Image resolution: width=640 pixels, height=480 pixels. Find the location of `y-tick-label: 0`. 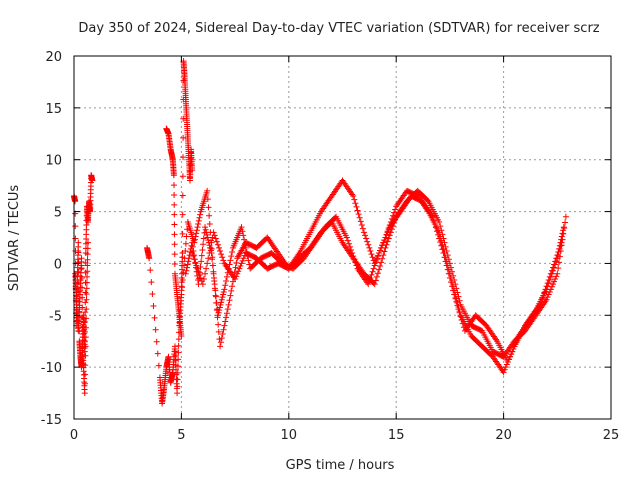

y-tick-label: 0 is located at coordinates (58, 264).